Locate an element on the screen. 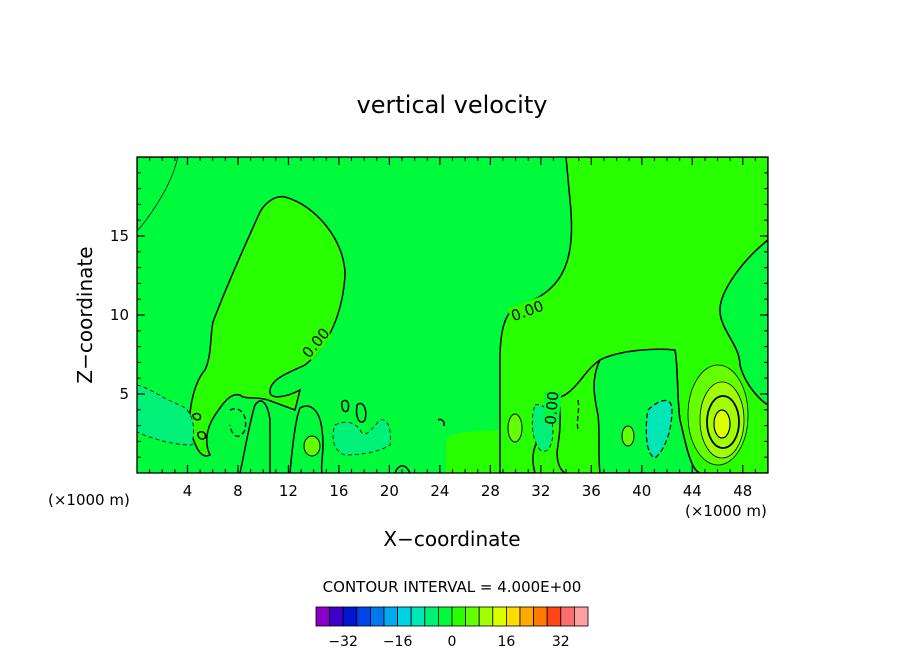 The width and height of the screenshot is (904, 654). x-tick-label: 4 is located at coordinates (188, 491).